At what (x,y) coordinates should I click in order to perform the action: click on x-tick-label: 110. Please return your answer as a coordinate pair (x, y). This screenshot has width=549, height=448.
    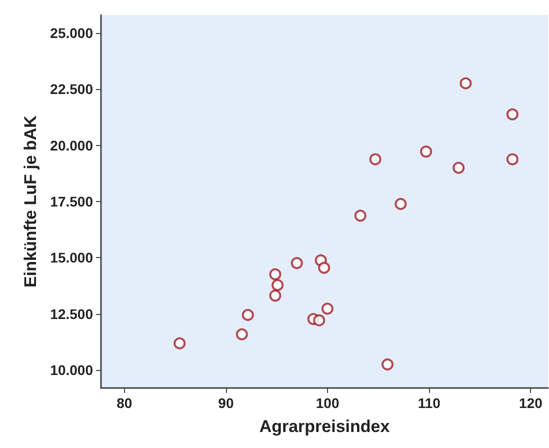
    Looking at the image, I should click on (429, 403).